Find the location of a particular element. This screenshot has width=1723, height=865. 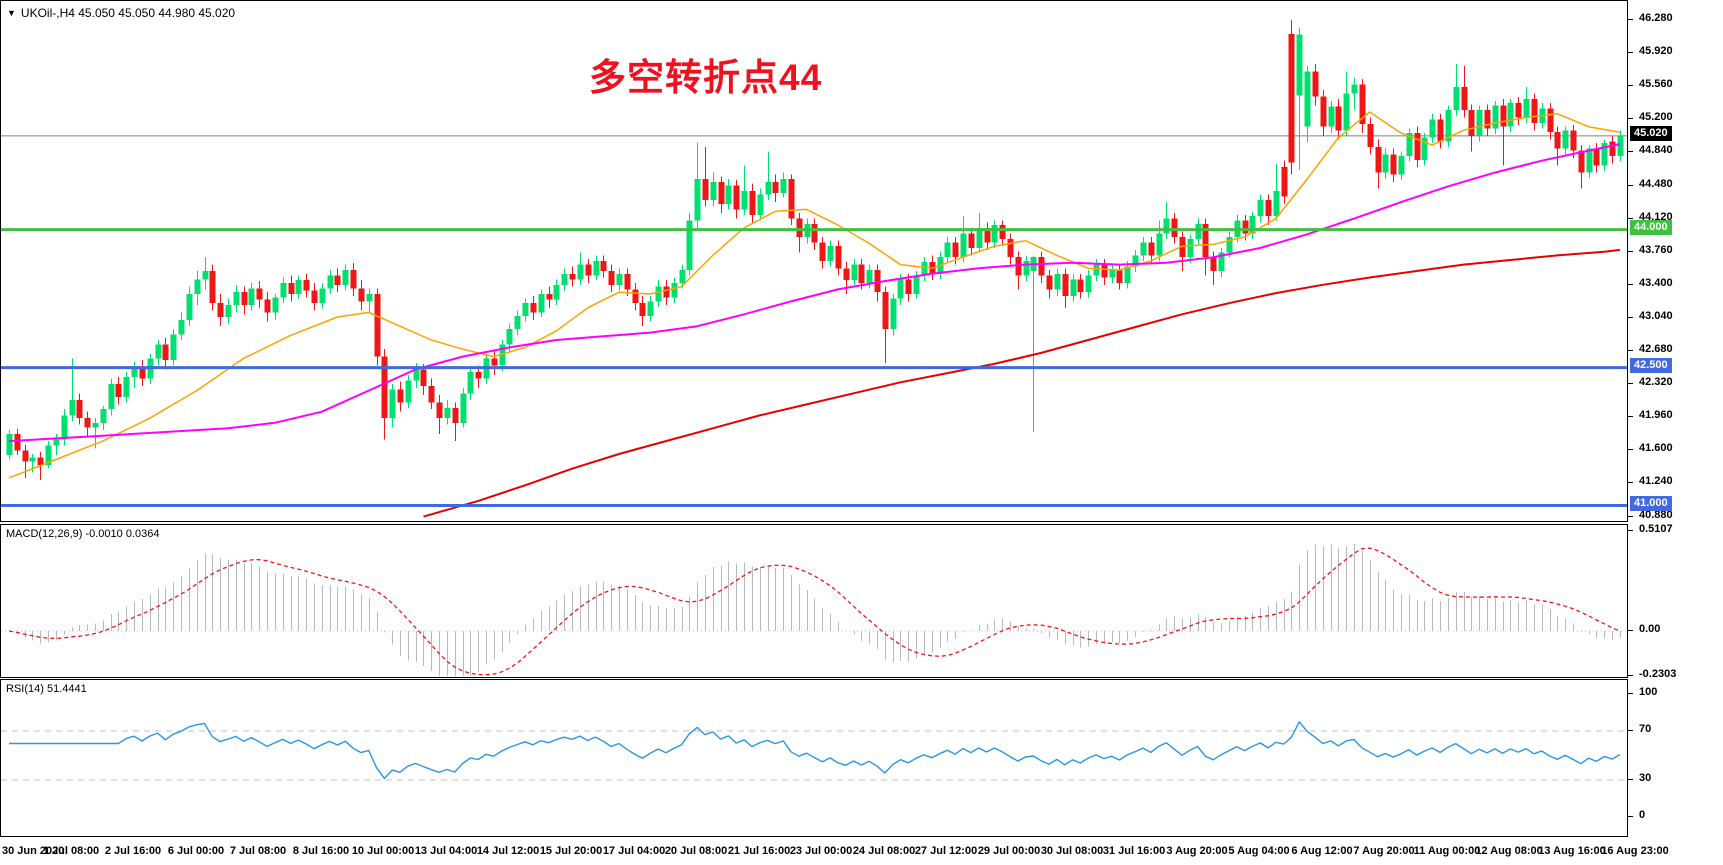

price-badge-44.000: 44.000 is located at coordinates (1651, 227).